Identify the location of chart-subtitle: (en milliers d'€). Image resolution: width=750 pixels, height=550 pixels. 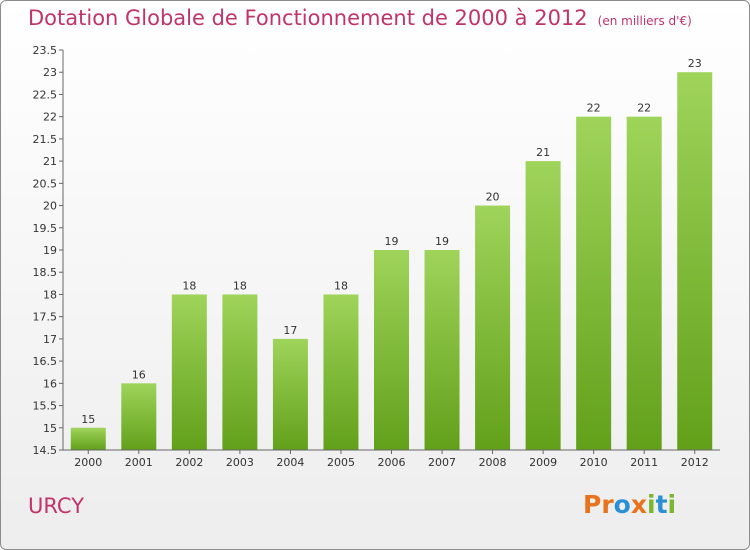
(644, 21).